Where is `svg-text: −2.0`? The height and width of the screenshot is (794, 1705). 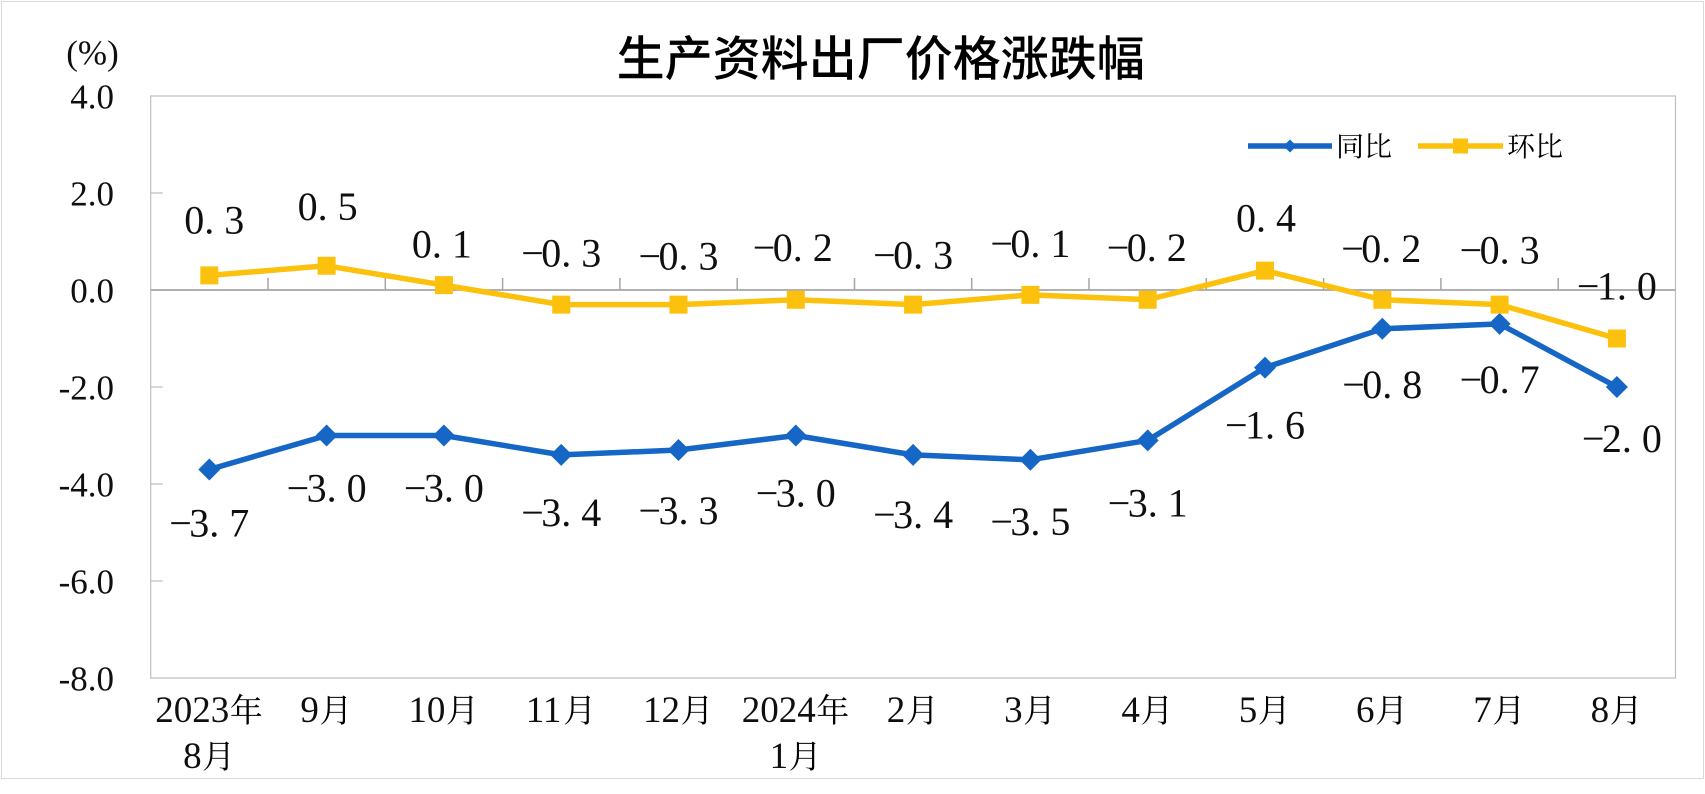 svg-text: −2.0 is located at coordinates (1622, 438).